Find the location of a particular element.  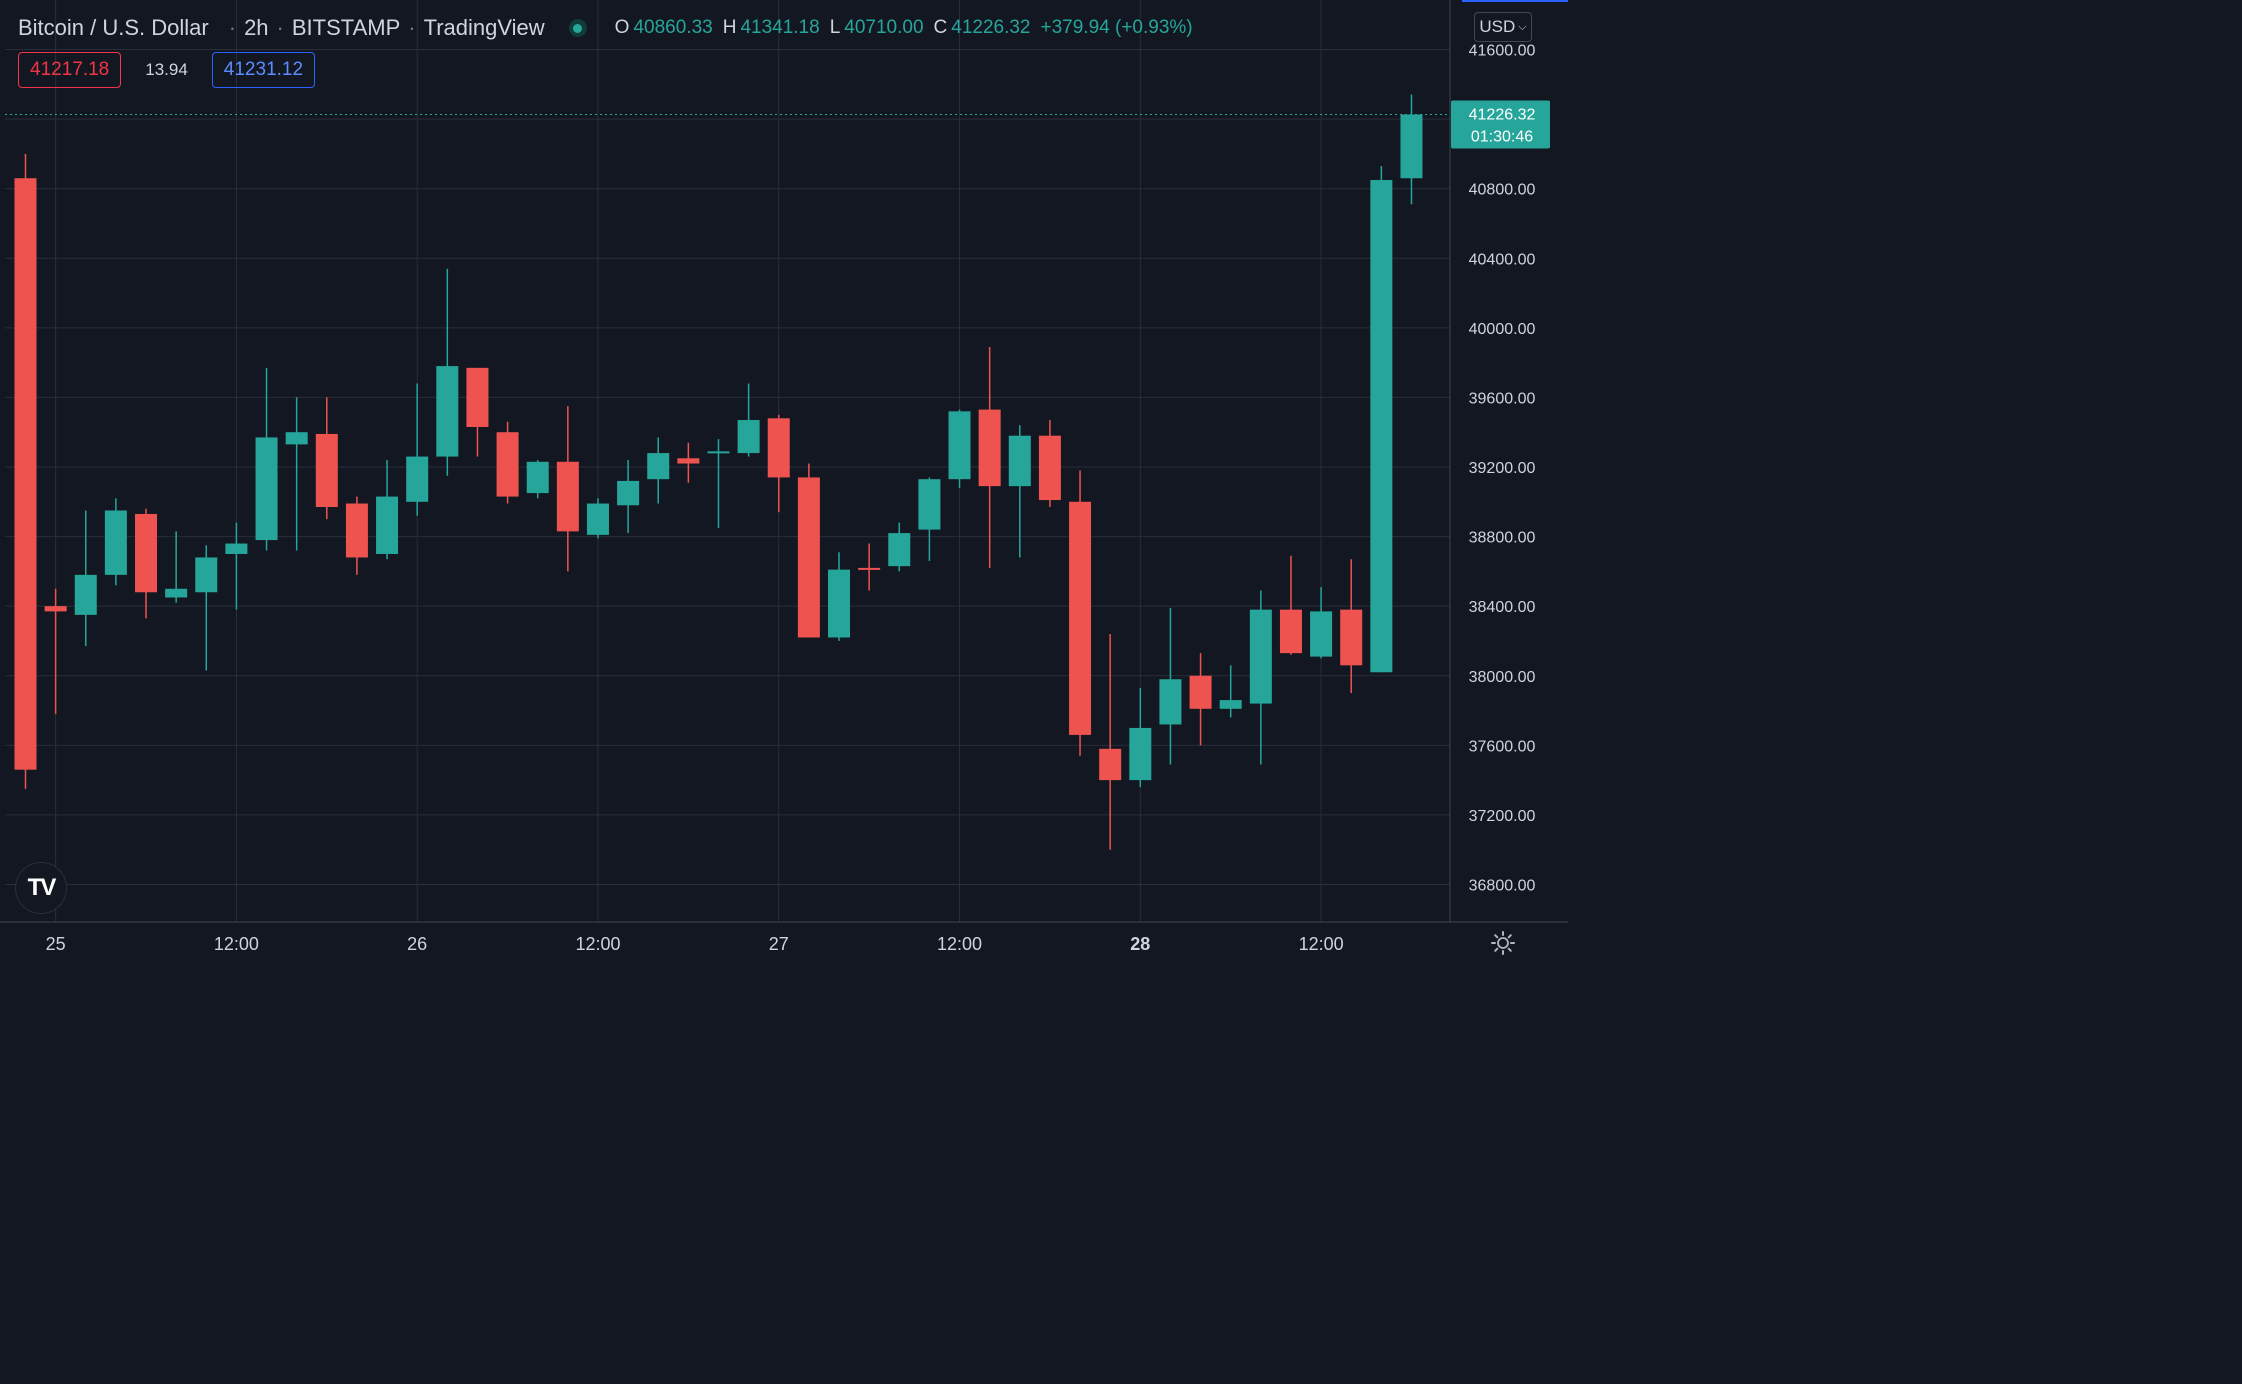

chevron-down-icon: ⌵ is located at coordinates (1522, 26).